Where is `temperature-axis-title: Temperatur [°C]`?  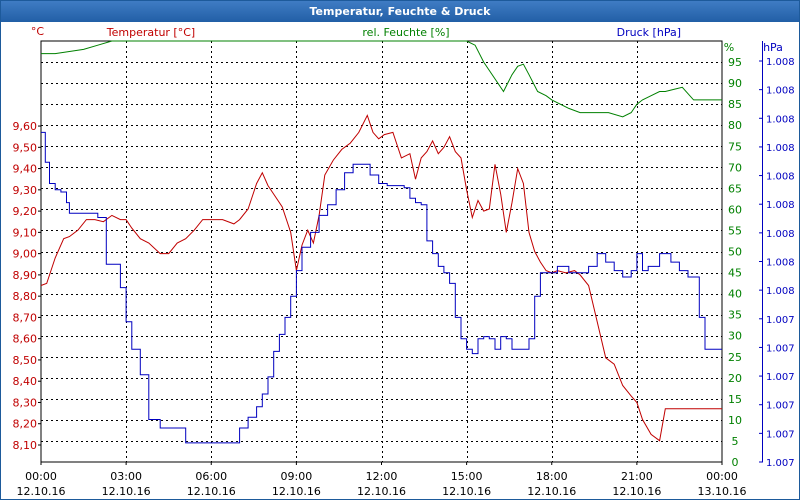
temperature-axis-title: Temperatur [°C] is located at coordinates (150, 32).